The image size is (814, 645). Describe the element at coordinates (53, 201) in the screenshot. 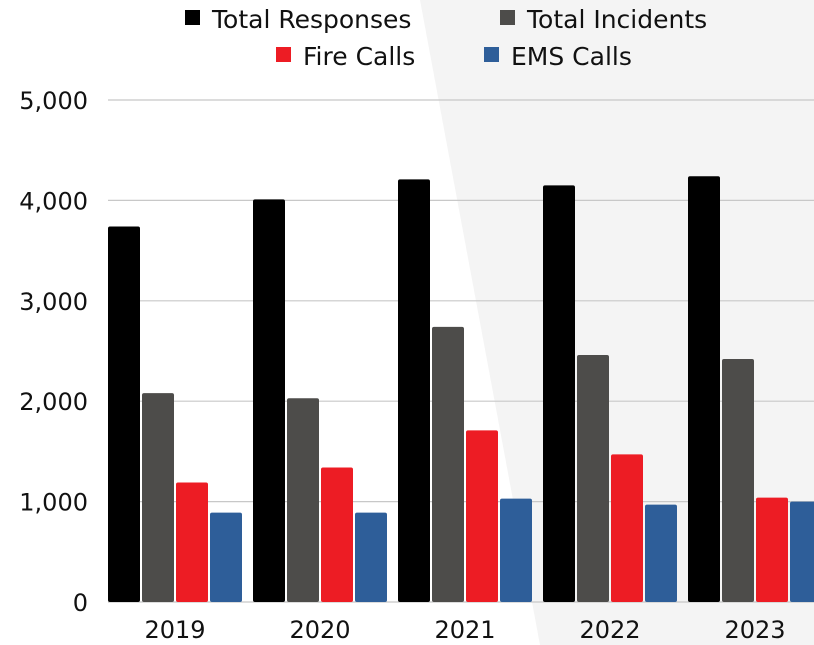

I see `y-tick-label: 4,000` at that location.